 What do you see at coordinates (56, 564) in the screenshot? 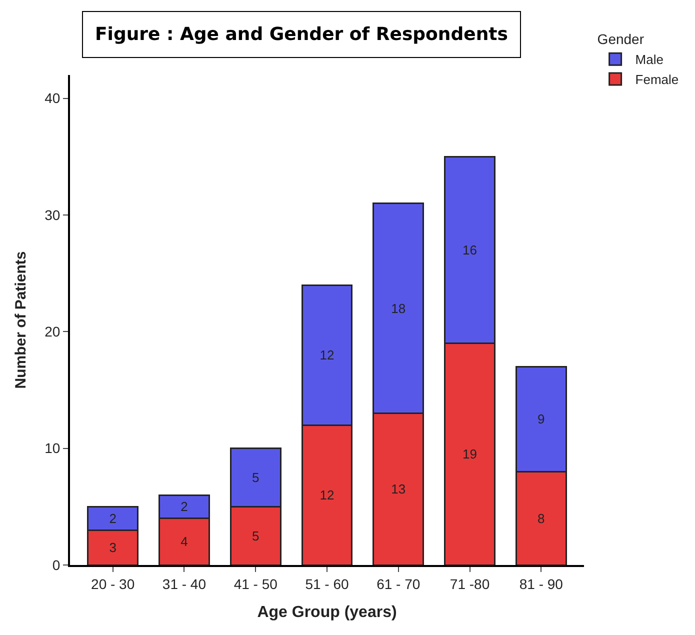
I see `y-tick-label: 0` at bounding box center [56, 564].